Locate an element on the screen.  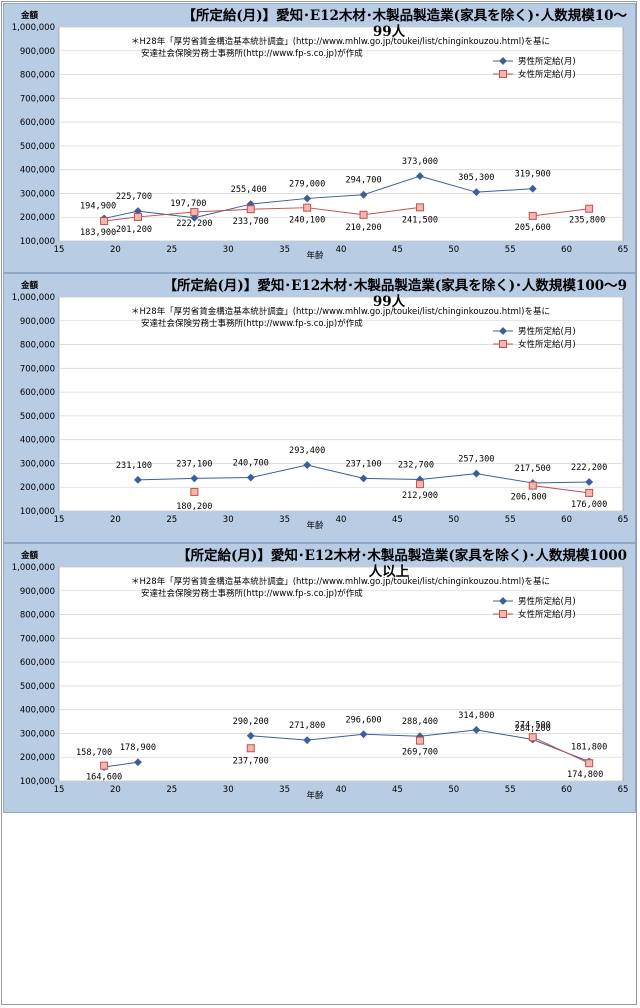
data-label: 274,500 is located at coordinates (533, 726).